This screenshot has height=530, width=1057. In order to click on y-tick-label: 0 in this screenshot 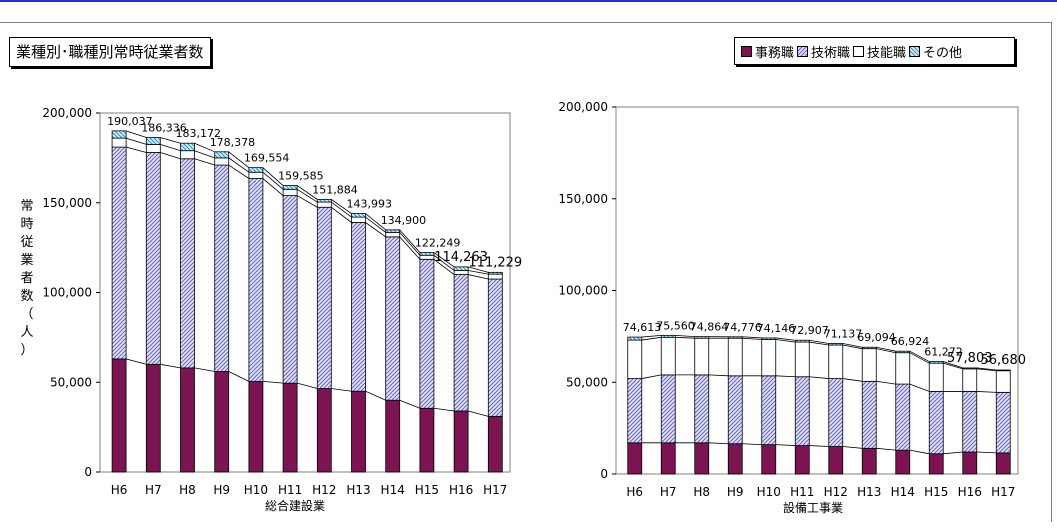, I will do `click(604, 474)`.